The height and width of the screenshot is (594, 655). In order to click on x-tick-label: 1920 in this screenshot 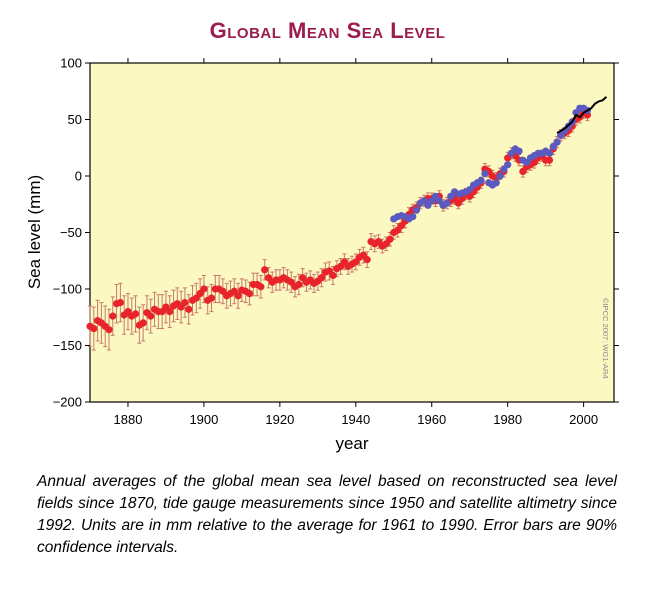, I will do `click(279, 419)`.